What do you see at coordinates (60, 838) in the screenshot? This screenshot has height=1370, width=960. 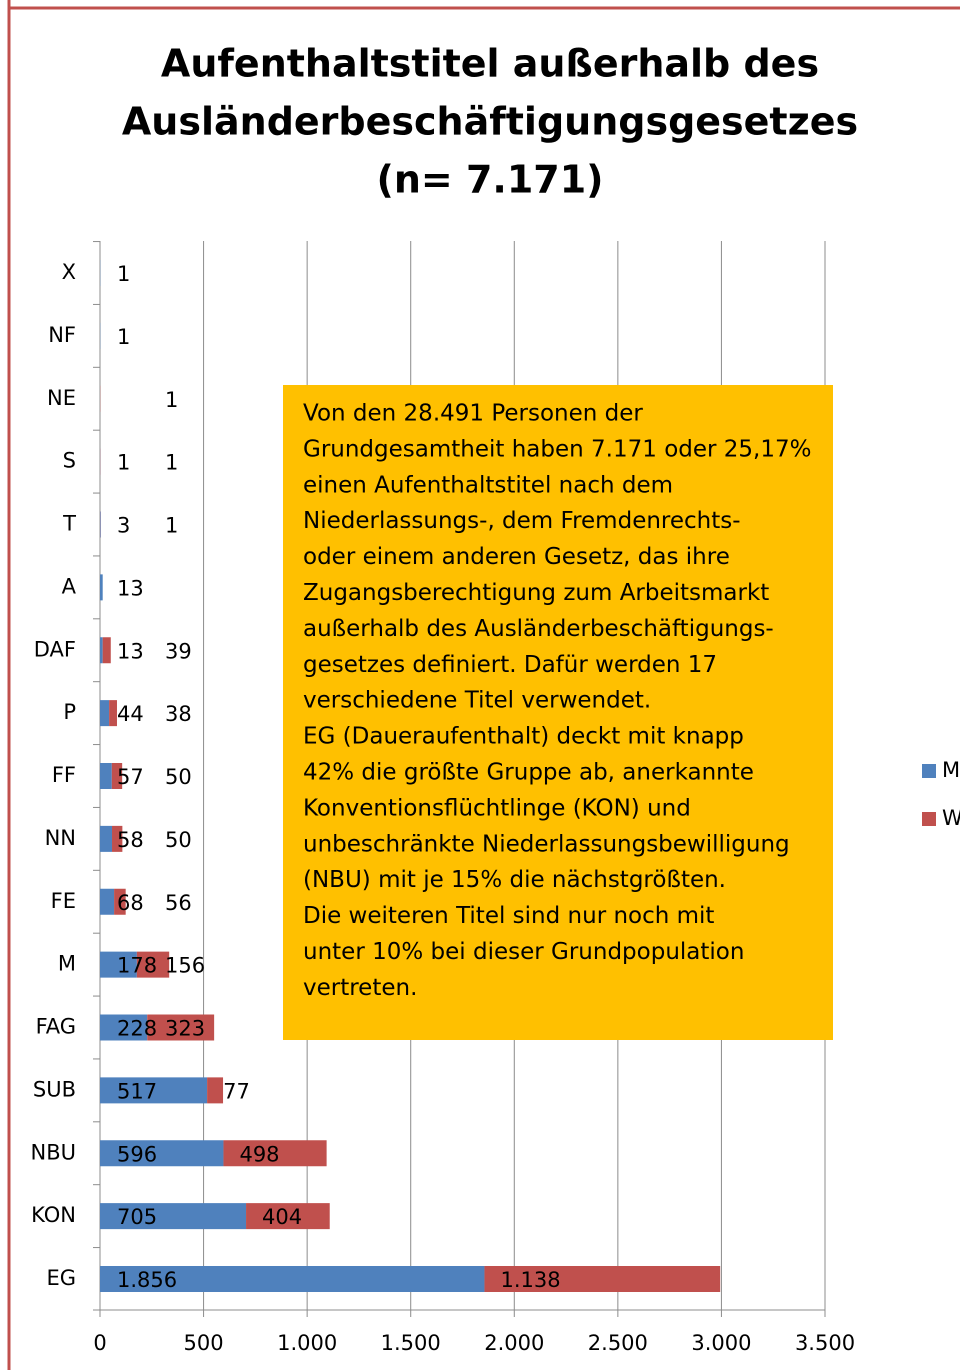 I see `y-tick-label: NN` at bounding box center [60, 838].